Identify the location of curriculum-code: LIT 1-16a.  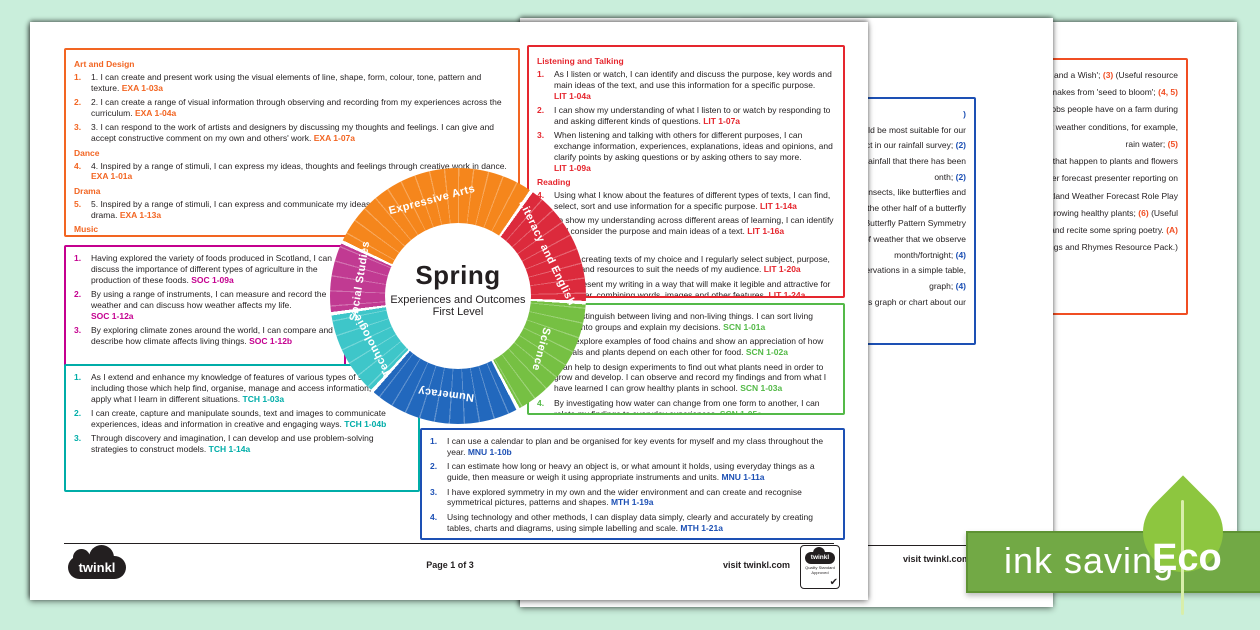
(766, 231).